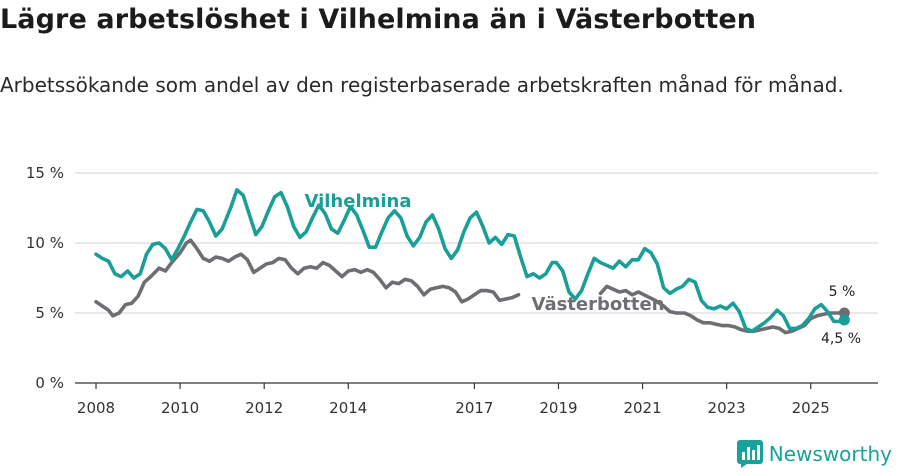 This screenshot has height=474, width=900. What do you see at coordinates (96, 408) in the screenshot?
I see `x-tick-label: 2008` at bounding box center [96, 408].